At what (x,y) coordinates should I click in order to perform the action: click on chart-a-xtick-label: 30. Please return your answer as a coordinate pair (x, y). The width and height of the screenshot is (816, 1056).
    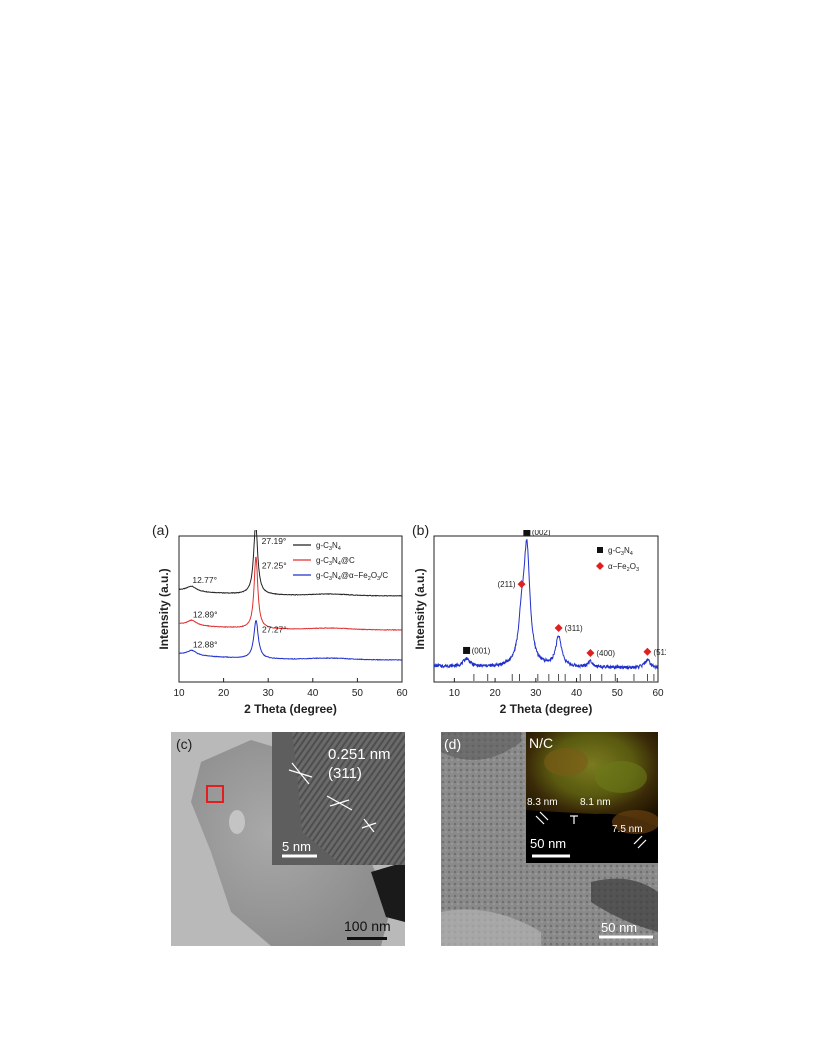
    Looking at the image, I should click on (269, 693).